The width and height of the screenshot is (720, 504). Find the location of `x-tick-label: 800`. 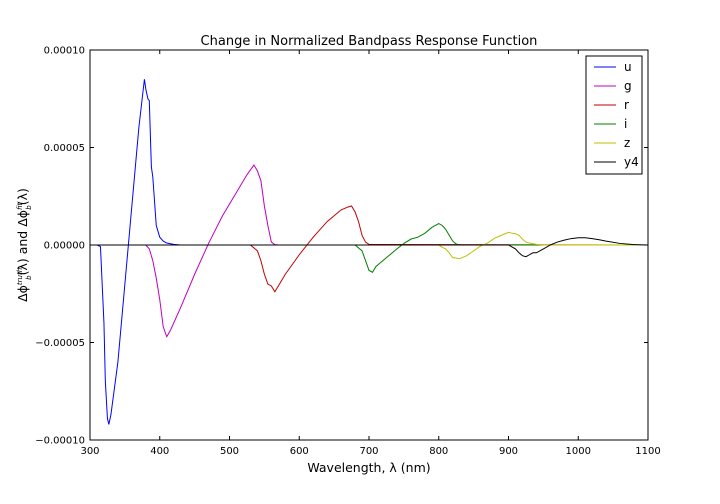

x-tick-label: 800 is located at coordinates (438, 451).